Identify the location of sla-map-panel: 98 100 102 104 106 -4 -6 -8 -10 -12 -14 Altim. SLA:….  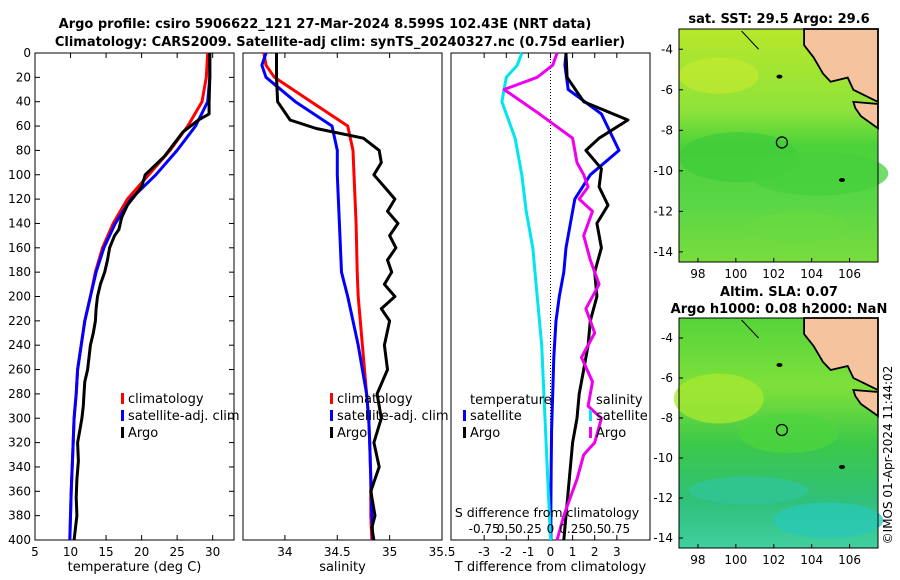
(770, 426).